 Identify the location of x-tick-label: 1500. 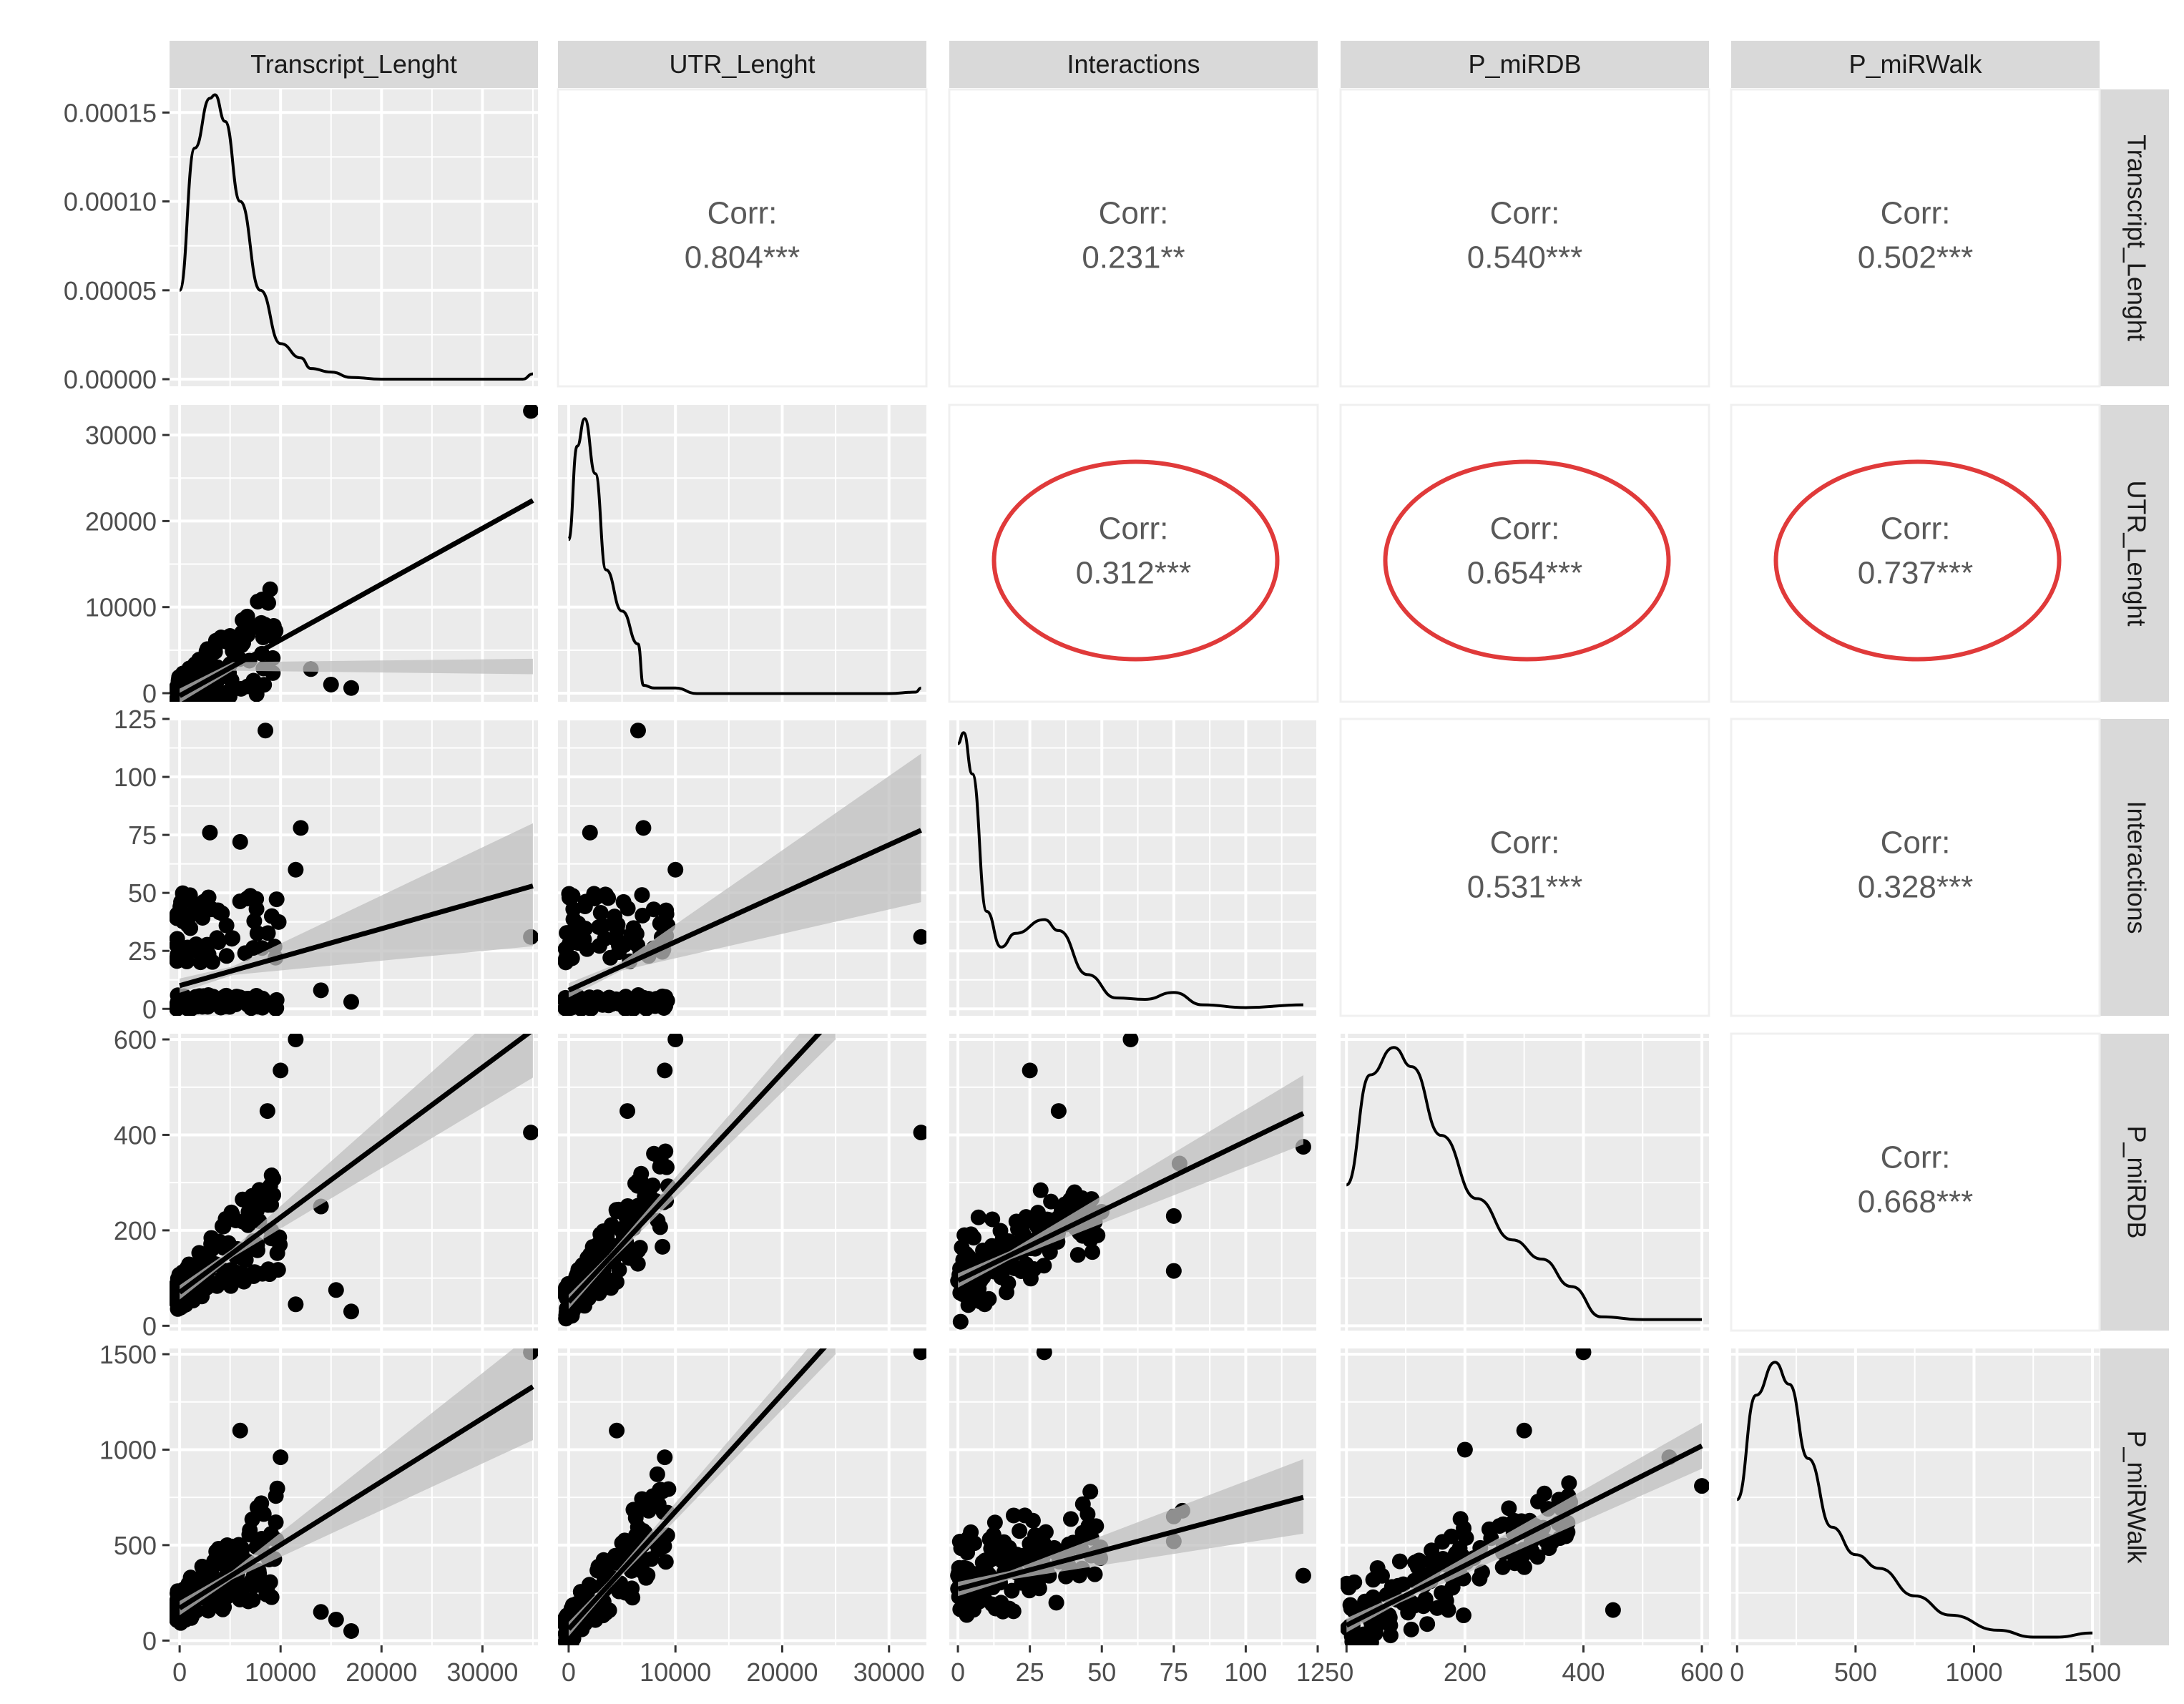
(2092, 1672).